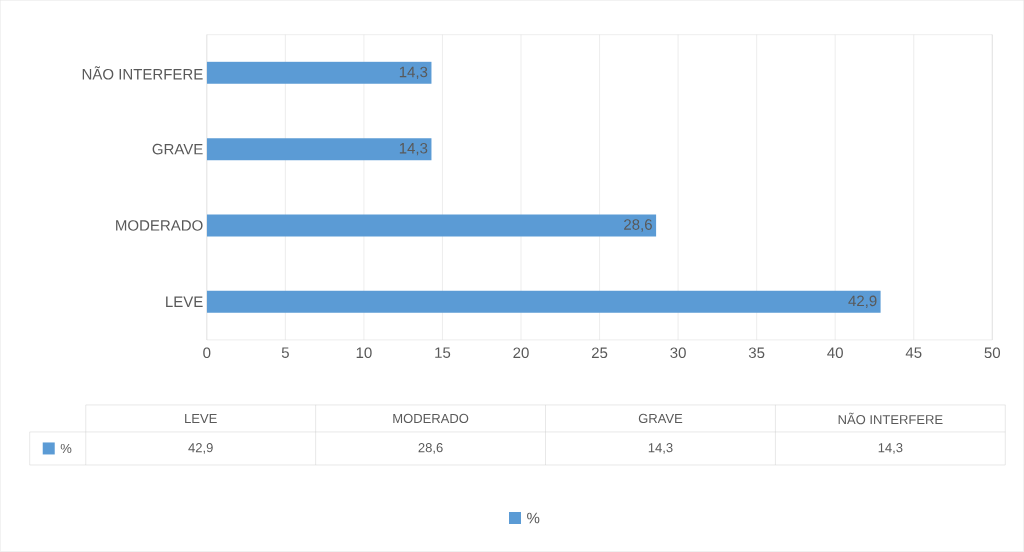 This screenshot has height=552, width=1024. Describe the element at coordinates (177, 149) in the screenshot. I see `y-tick-label: GRAVE` at that location.